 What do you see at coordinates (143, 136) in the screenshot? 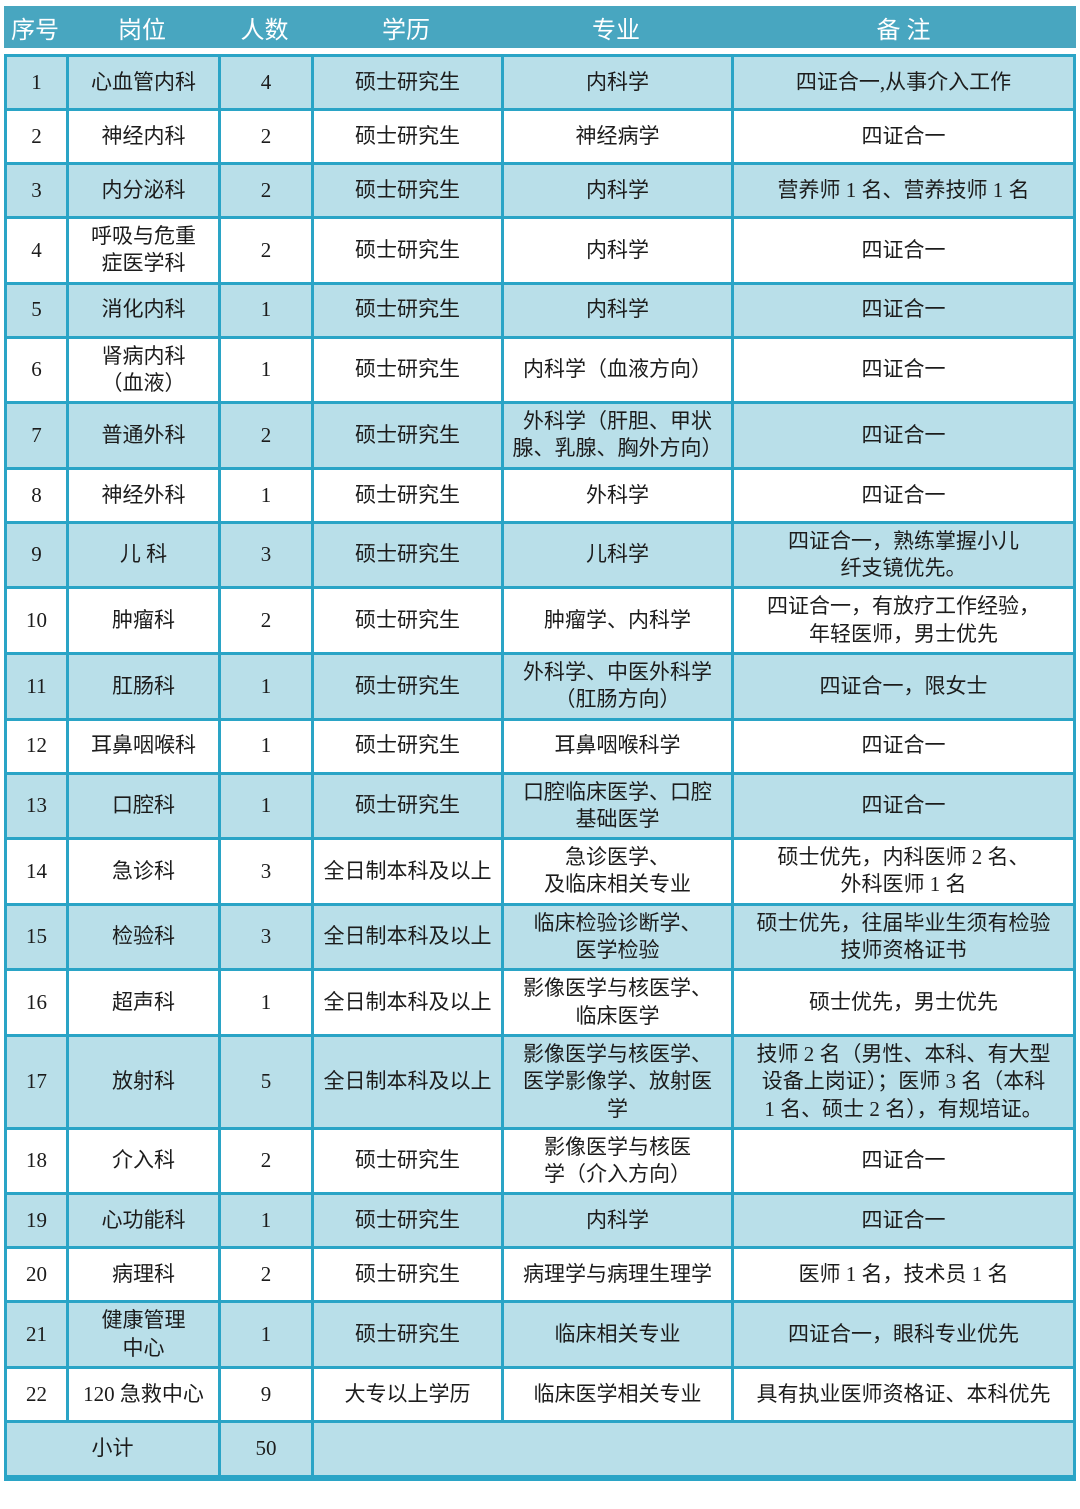
I see `cell-post: 神经内科` at bounding box center [143, 136].